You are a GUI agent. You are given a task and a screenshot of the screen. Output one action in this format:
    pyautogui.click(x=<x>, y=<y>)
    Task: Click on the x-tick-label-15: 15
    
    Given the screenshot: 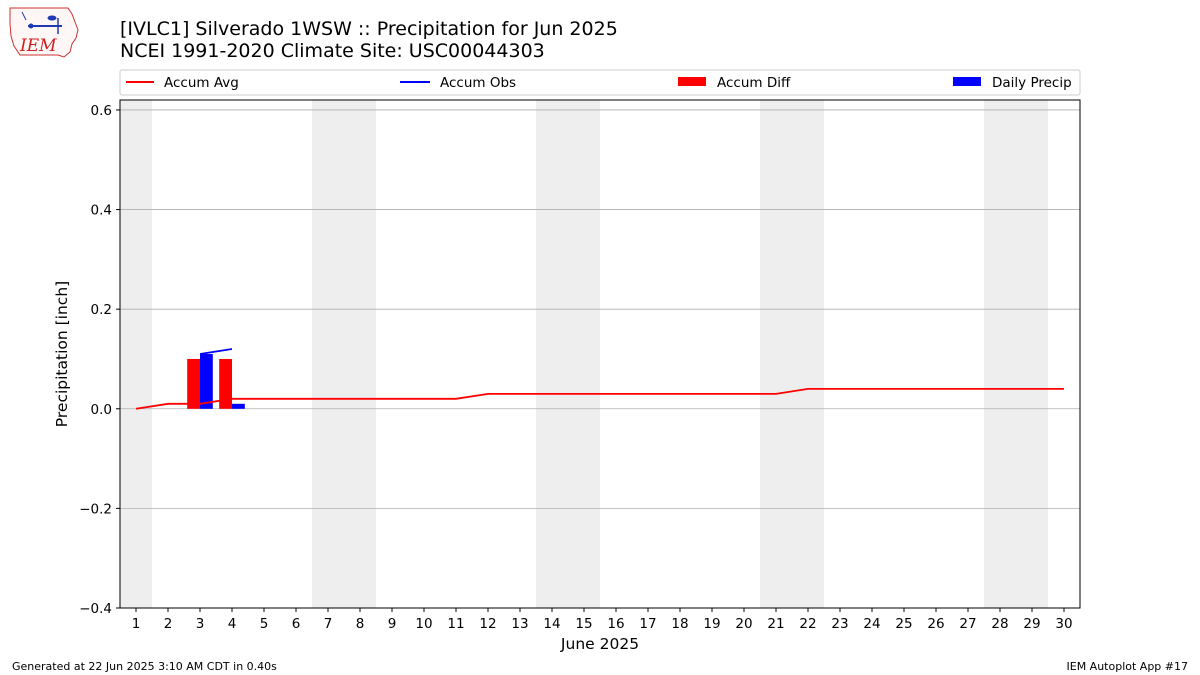 What is the action you would take?
    pyautogui.click(x=583, y=624)
    